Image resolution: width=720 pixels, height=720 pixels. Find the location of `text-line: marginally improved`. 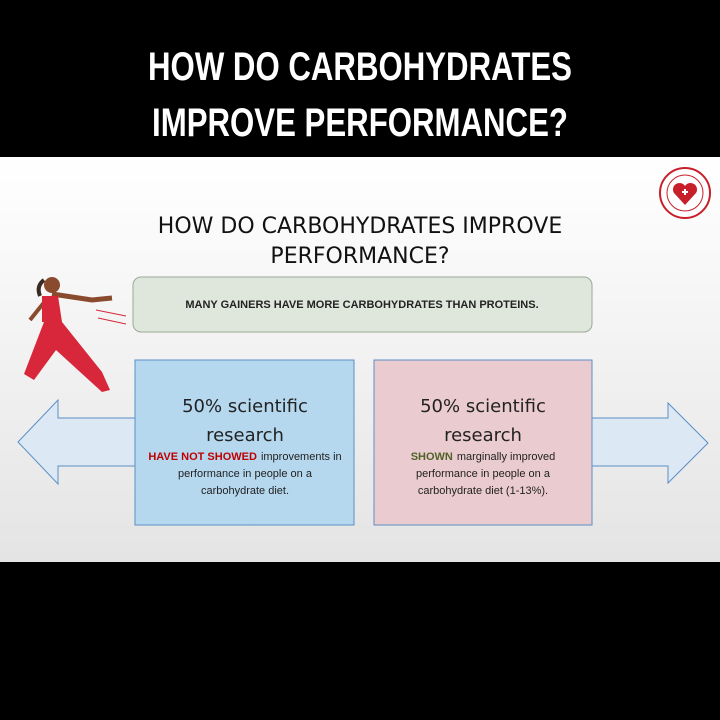

text-line: marginally improved is located at coordinates (506, 457).